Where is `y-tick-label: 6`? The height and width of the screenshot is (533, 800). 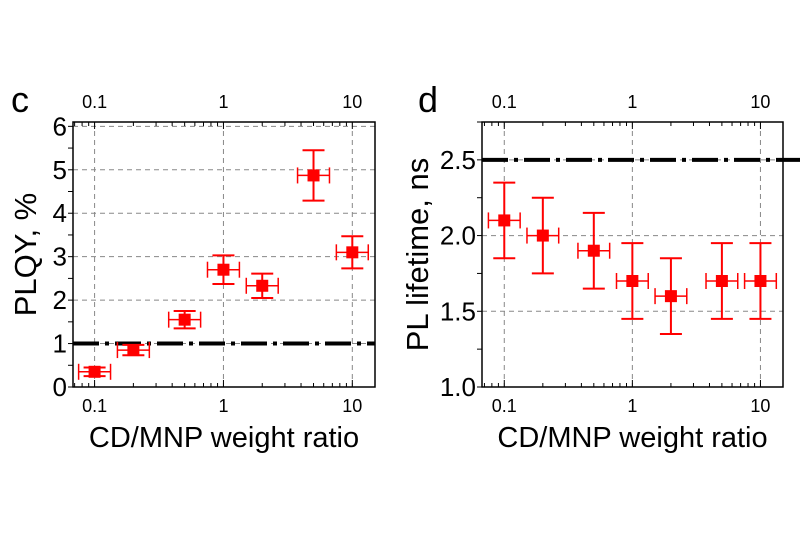
y-tick-label: 6 is located at coordinates (60, 126).